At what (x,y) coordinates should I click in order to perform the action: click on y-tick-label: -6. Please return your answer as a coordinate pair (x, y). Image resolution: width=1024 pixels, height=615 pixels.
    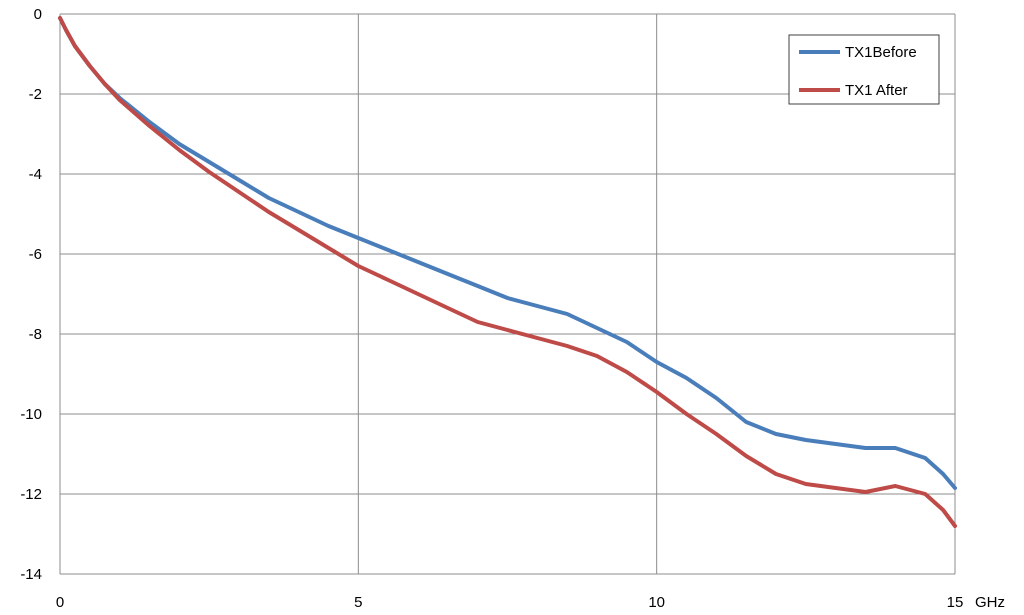
    Looking at the image, I should click on (35, 254).